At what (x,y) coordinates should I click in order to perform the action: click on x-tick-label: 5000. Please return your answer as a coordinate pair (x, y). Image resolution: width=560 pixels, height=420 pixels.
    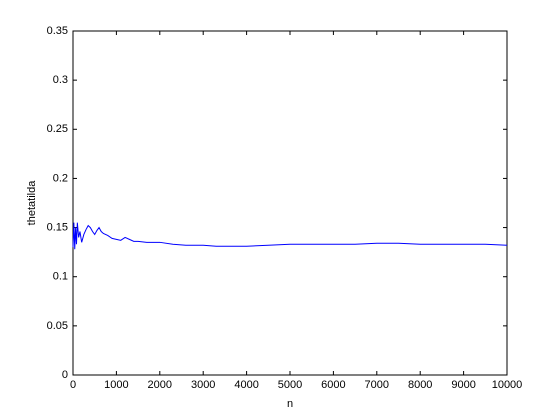
    Looking at the image, I should click on (290, 385).